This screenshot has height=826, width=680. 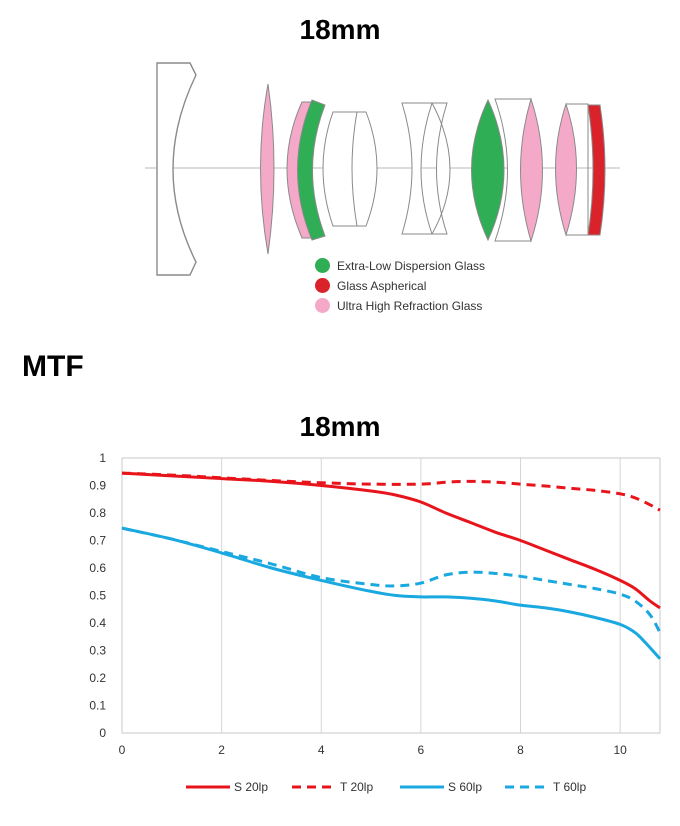 I want to click on legend-uhr-glass-label: Ultra High Refraction Glass, so click(x=410, y=305).